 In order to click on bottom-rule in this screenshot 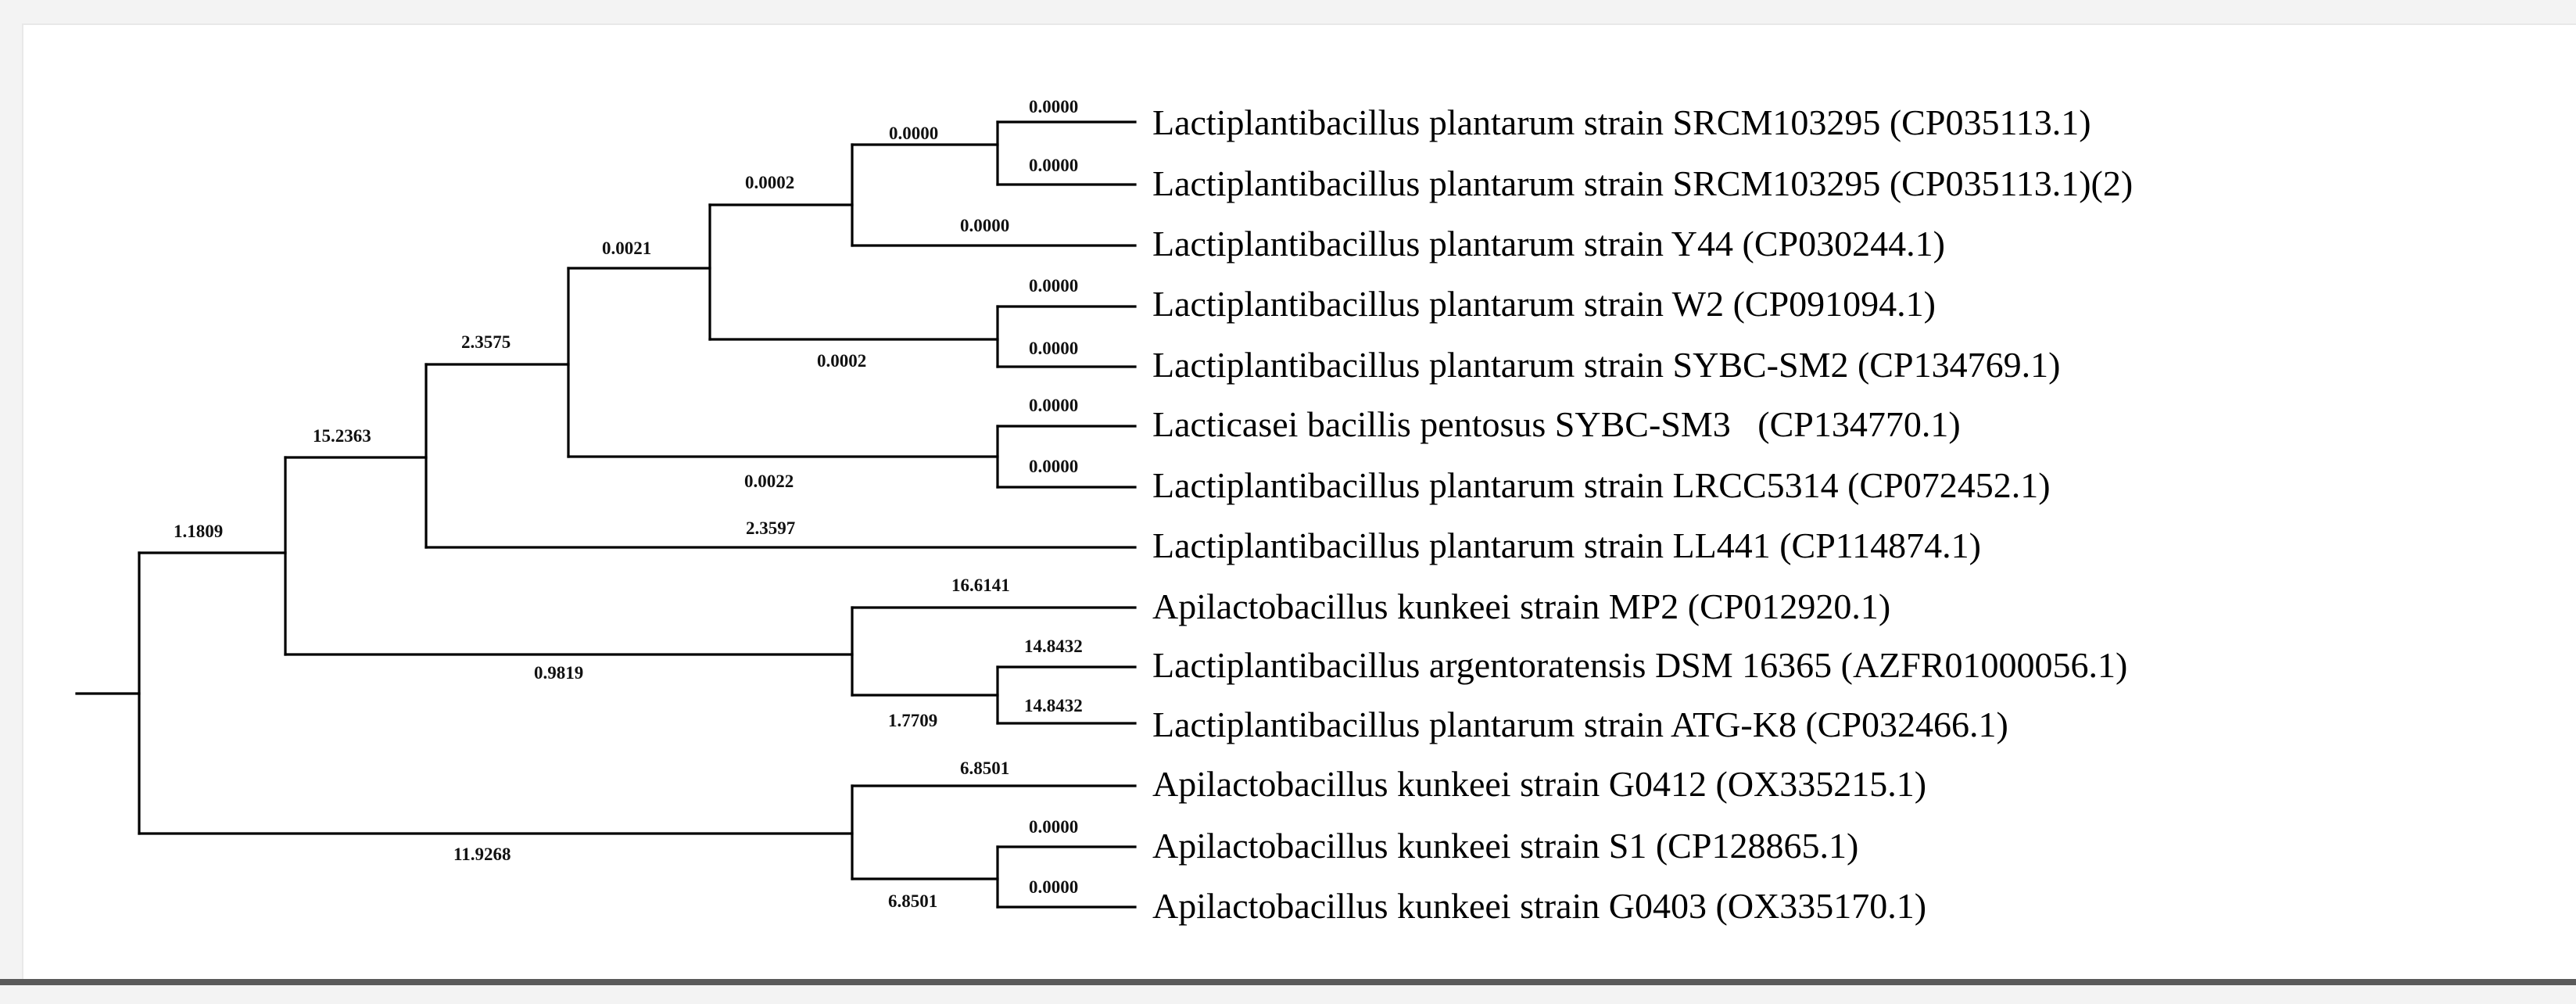, I will do `click(1288, 982)`.